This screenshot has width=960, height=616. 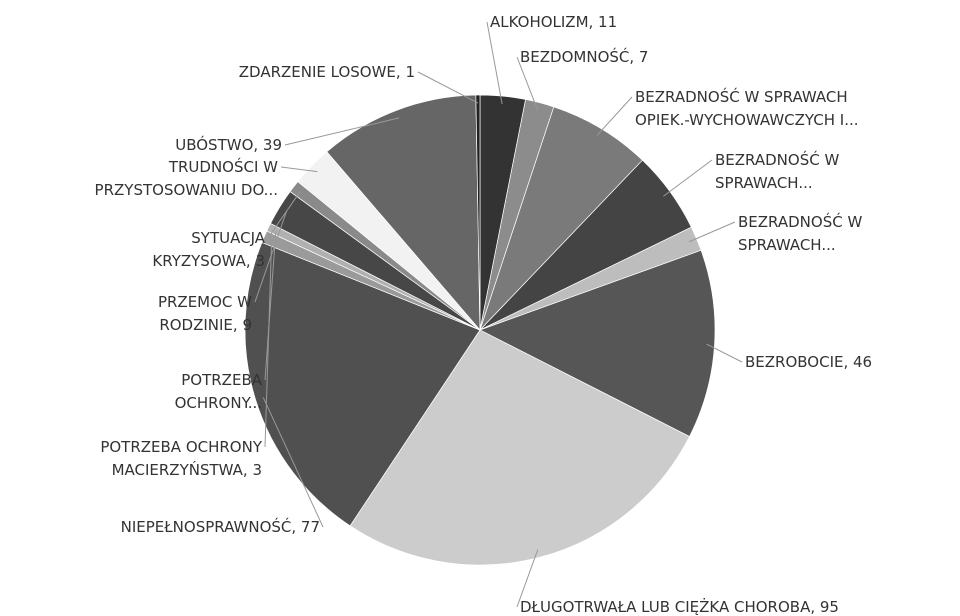 I want to click on slice-label-line: POTRZEBA OCHRONY, so click(x=181, y=447).